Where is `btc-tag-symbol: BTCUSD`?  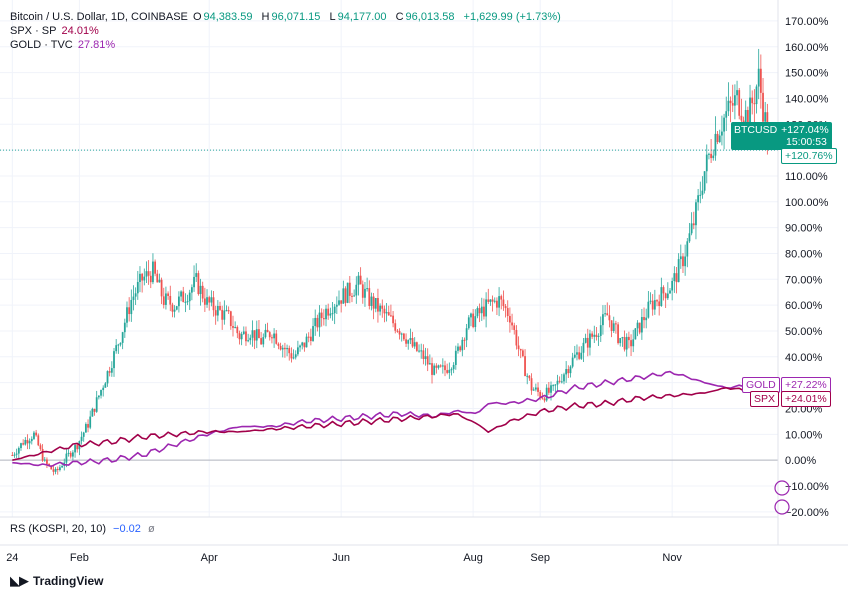
btc-tag-symbol: BTCUSD is located at coordinates (756, 130).